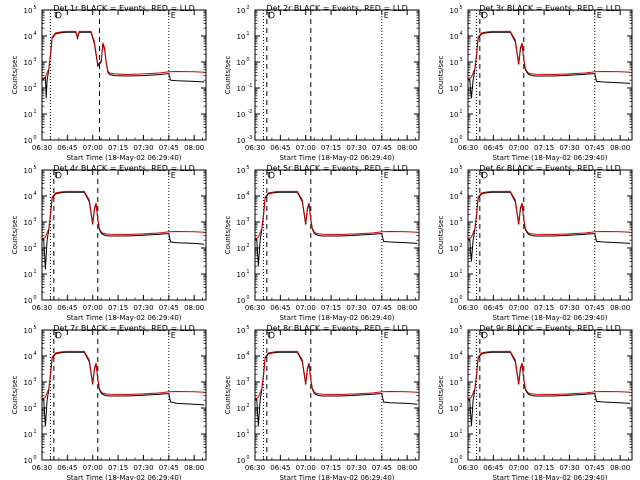 This screenshot has width=640, height=480. What do you see at coordinates (124, 328) in the screenshot?
I see `chart-title: Det 7r BLACK = Events, RED = LLD` at bounding box center [124, 328].